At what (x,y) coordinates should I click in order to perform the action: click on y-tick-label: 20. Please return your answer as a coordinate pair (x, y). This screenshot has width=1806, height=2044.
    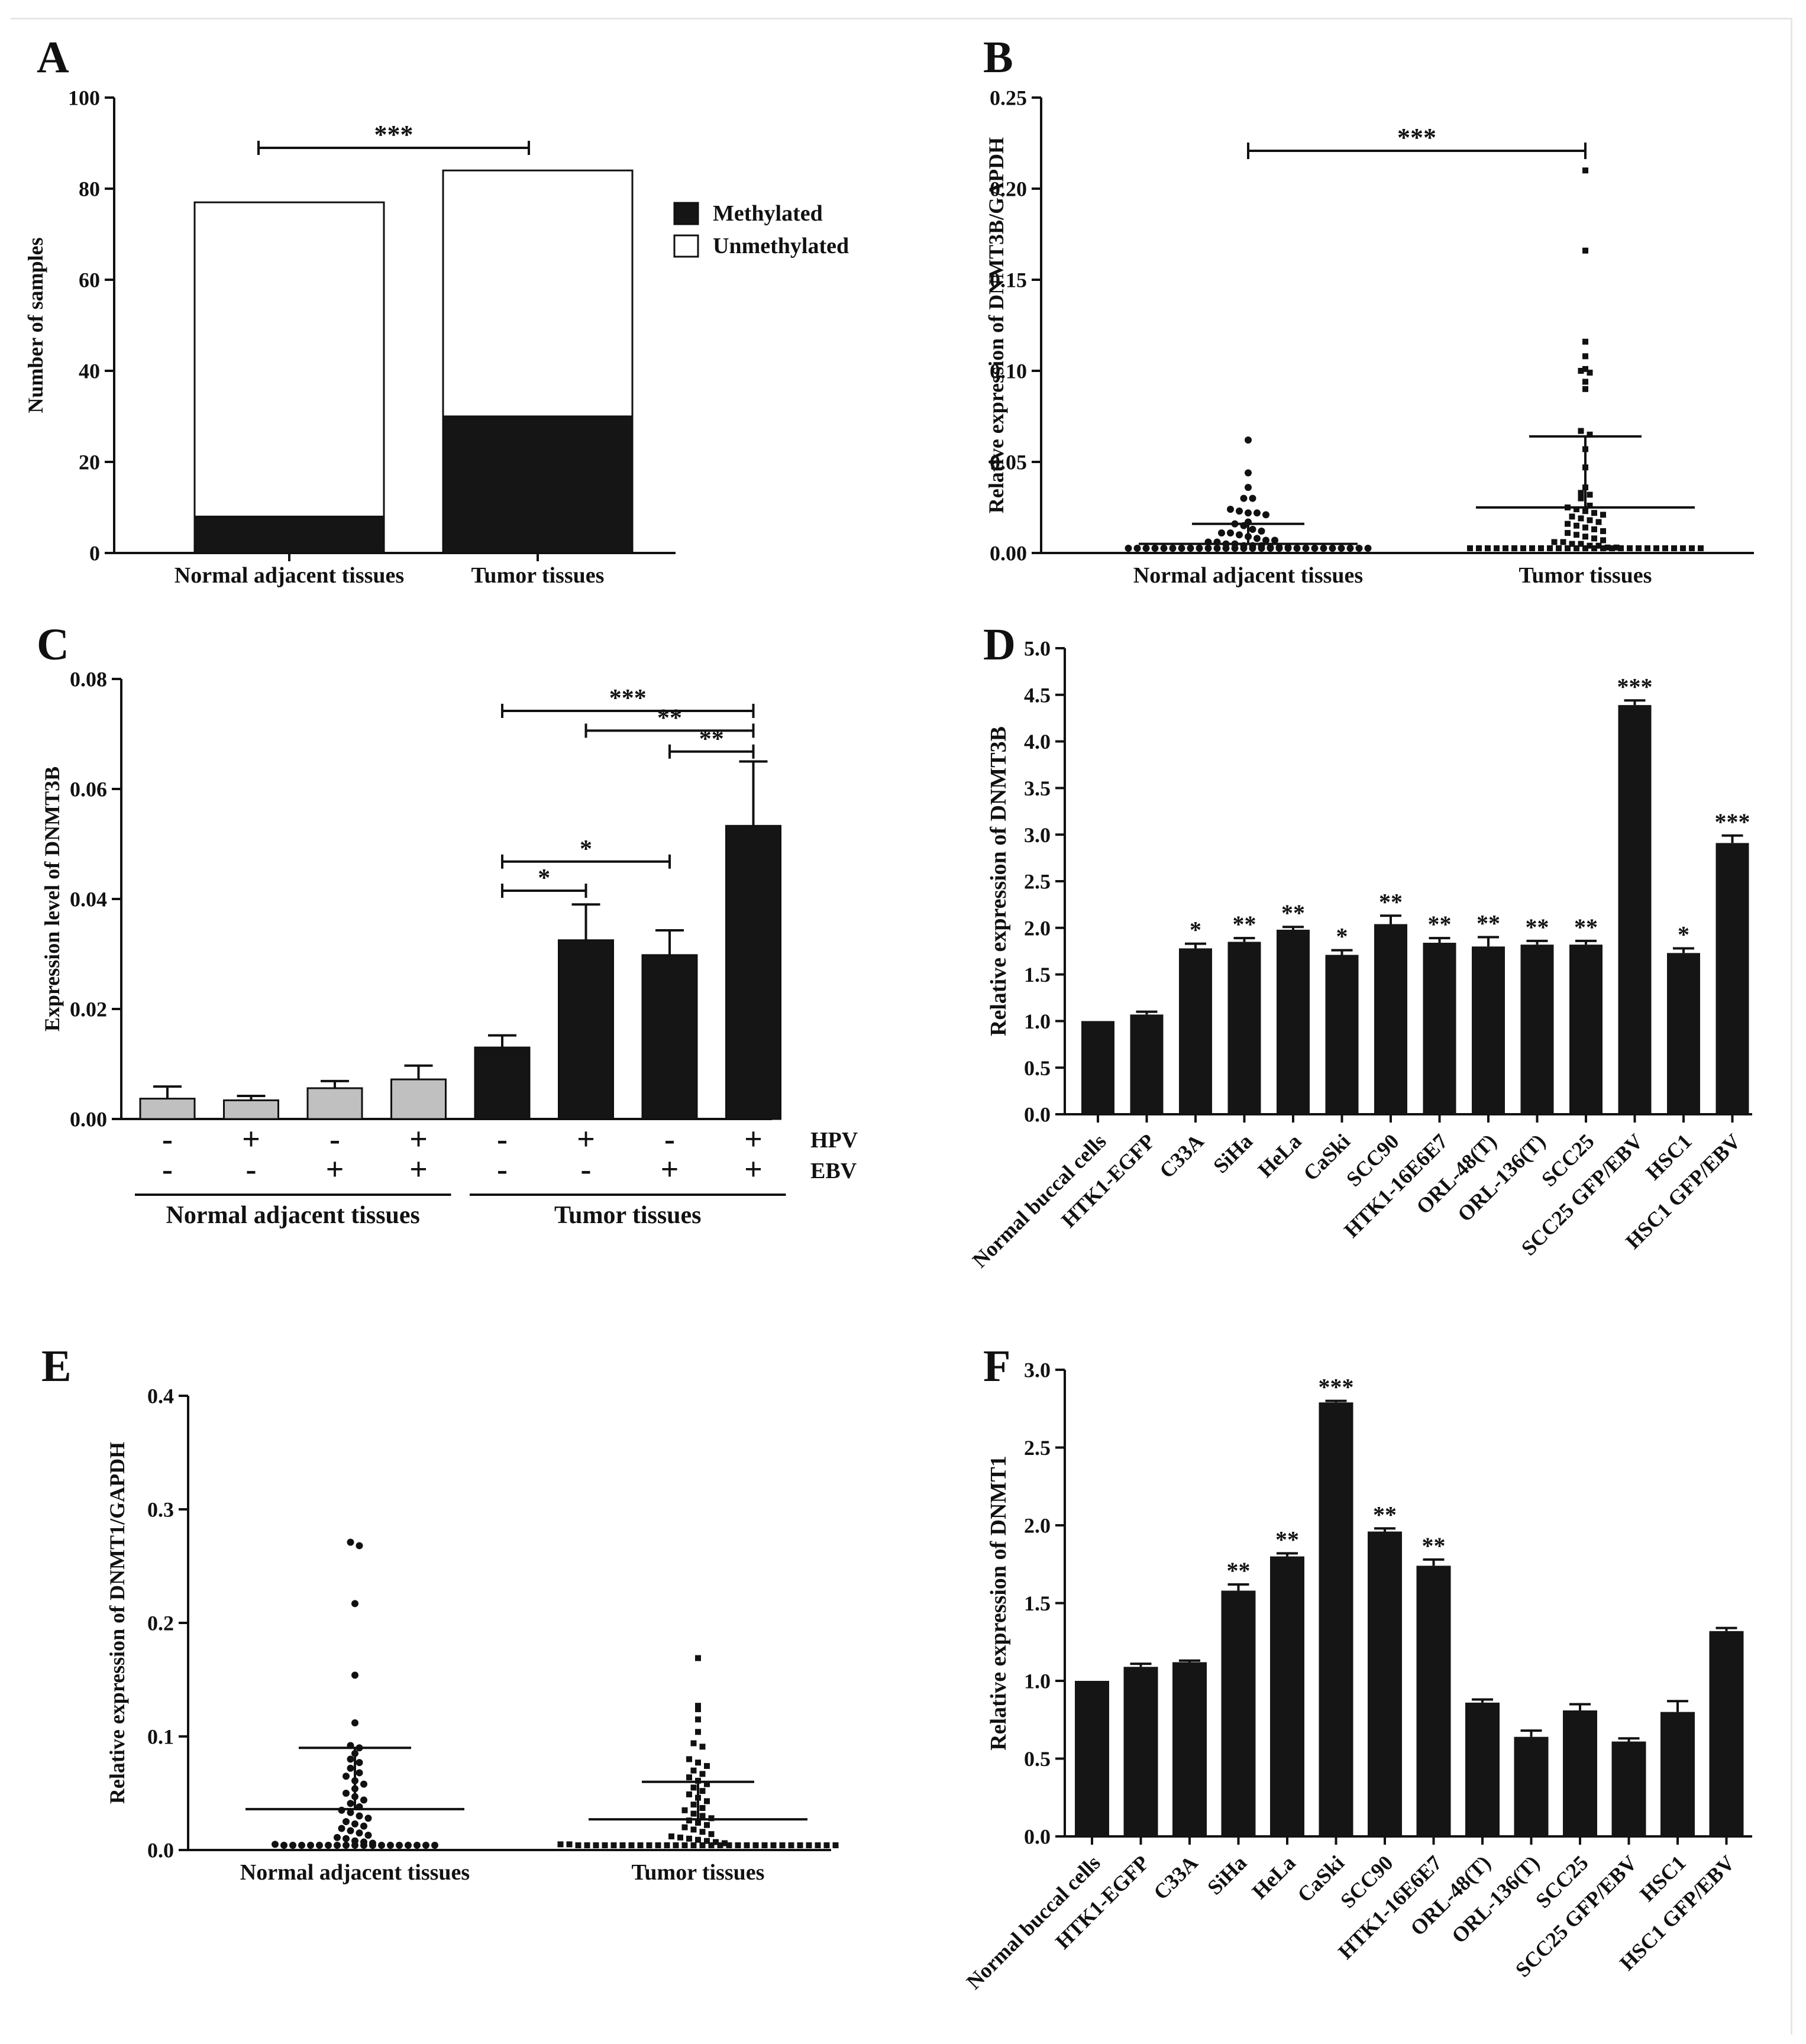
    Looking at the image, I should click on (89, 462).